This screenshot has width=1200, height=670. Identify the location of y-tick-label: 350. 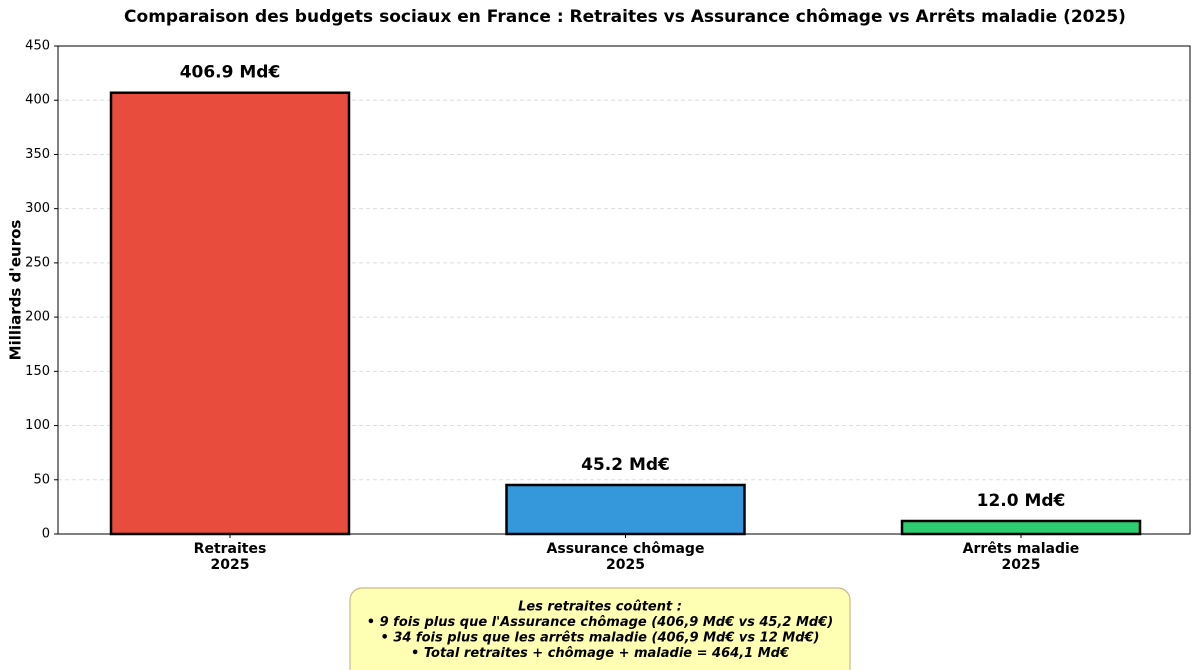
(37, 154).